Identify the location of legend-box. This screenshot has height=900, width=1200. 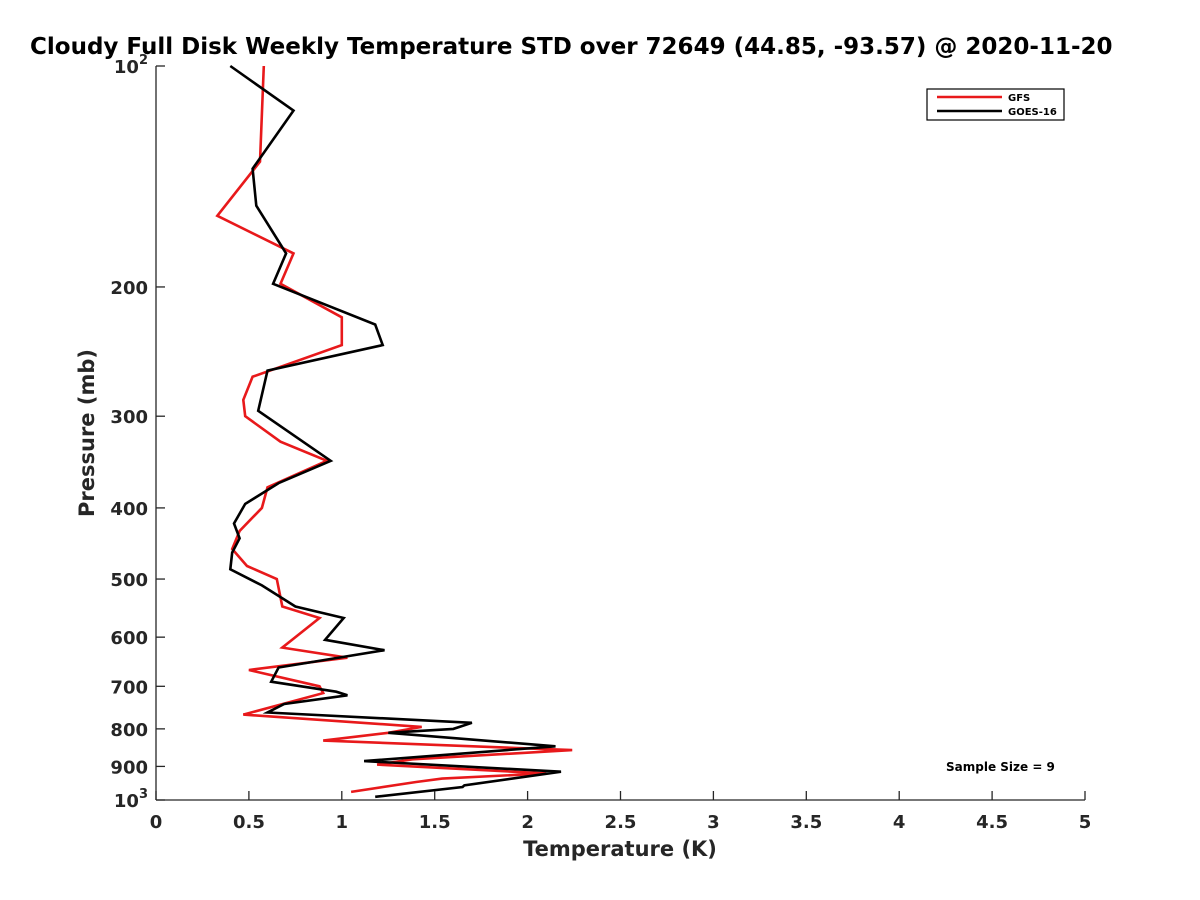
(995, 104).